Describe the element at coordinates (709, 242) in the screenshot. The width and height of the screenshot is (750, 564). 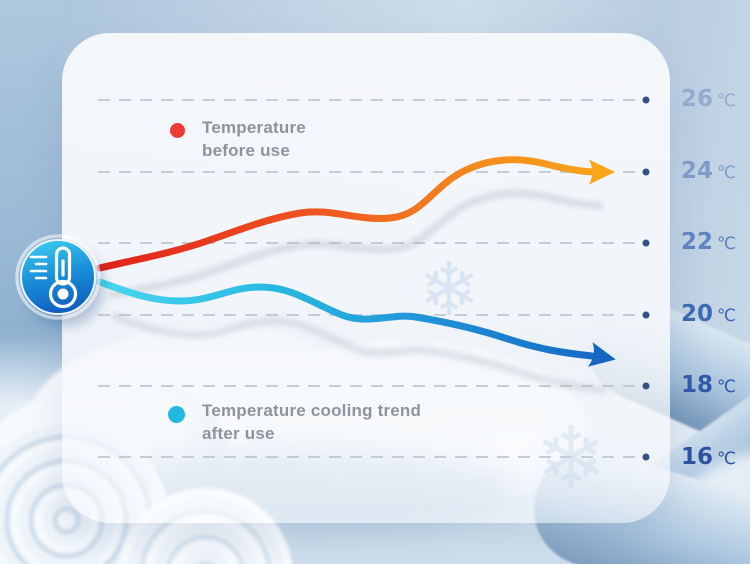
I see `axis-tick-22c: 22 ℃` at that location.